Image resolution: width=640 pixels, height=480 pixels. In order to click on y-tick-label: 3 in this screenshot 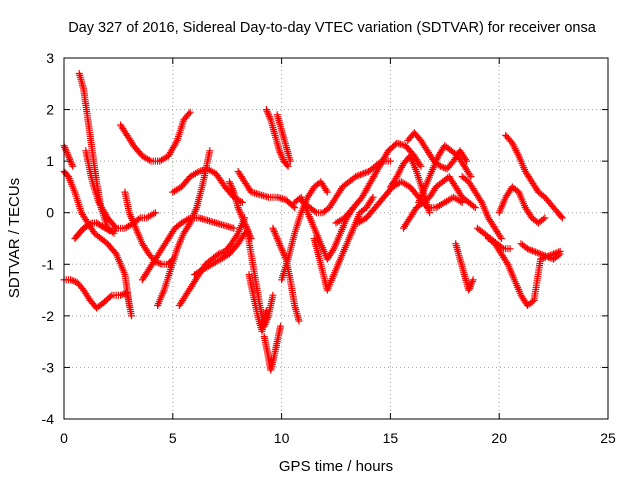, I will do `click(50, 58)`.